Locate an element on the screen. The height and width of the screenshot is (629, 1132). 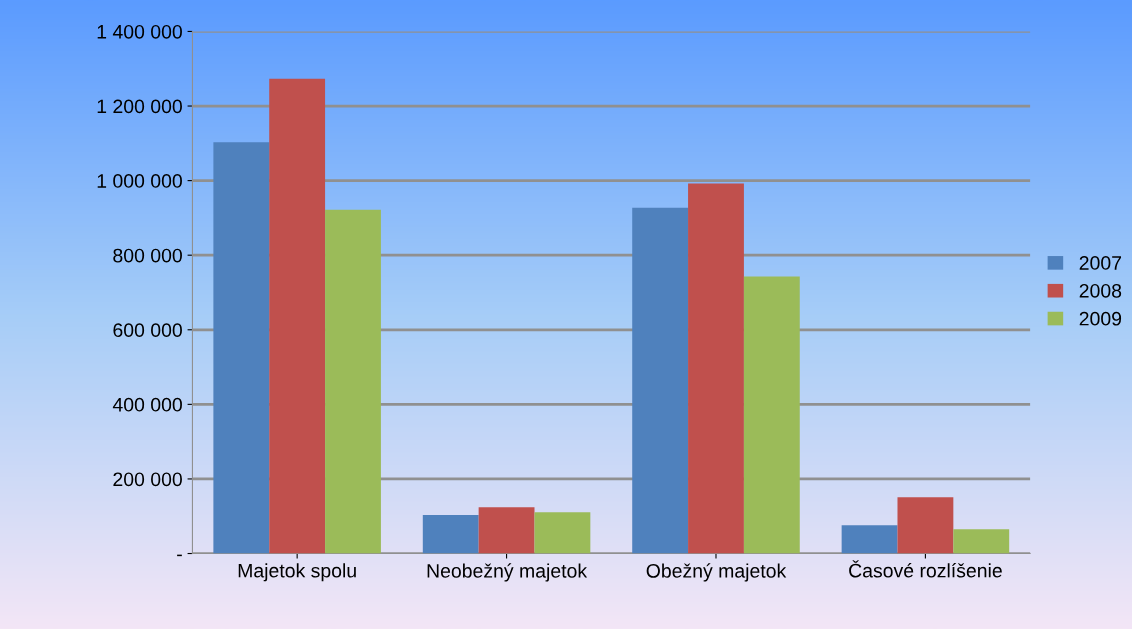
y-tick-label: 1 200 000 is located at coordinates (139, 106).